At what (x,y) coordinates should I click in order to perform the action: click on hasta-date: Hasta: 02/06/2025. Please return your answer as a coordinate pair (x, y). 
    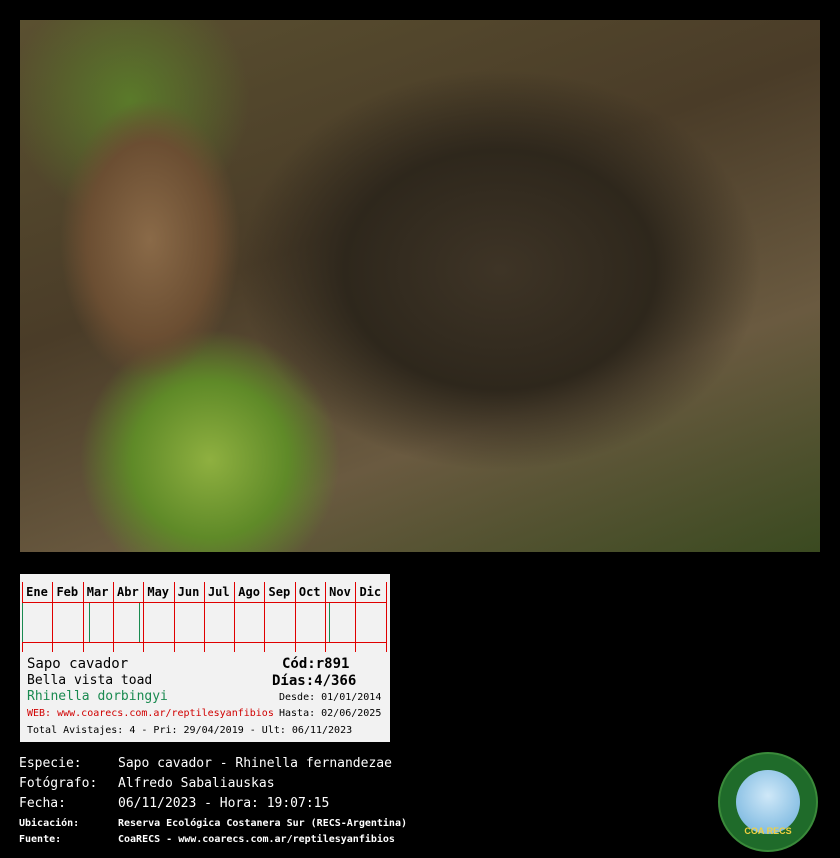
    Looking at the image, I should click on (330, 713).